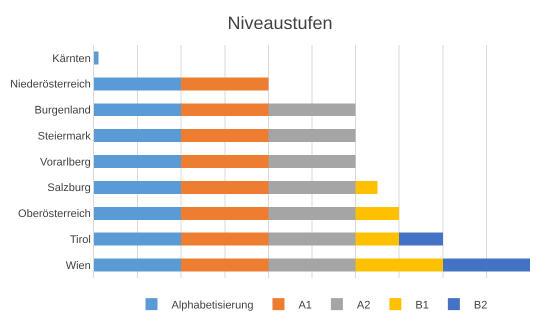  What do you see at coordinates (50, 84) in the screenshot?
I see `y-tick-label: Niederösterreich` at bounding box center [50, 84].